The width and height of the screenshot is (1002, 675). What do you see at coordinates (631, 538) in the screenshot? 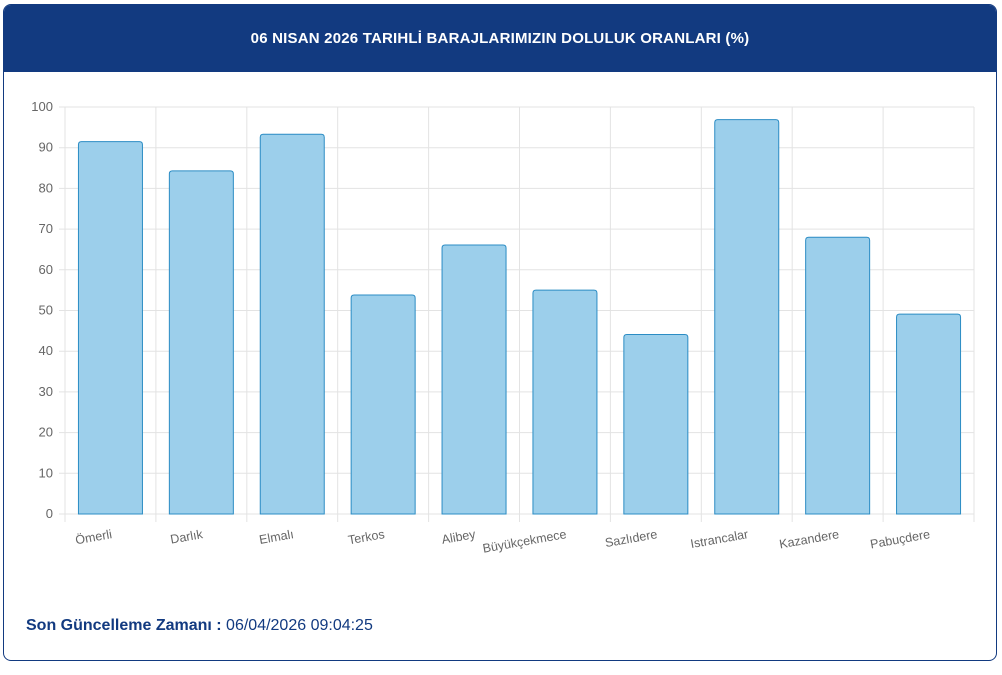
I see `x-tick-label: Sazlıdere` at bounding box center [631, 538].